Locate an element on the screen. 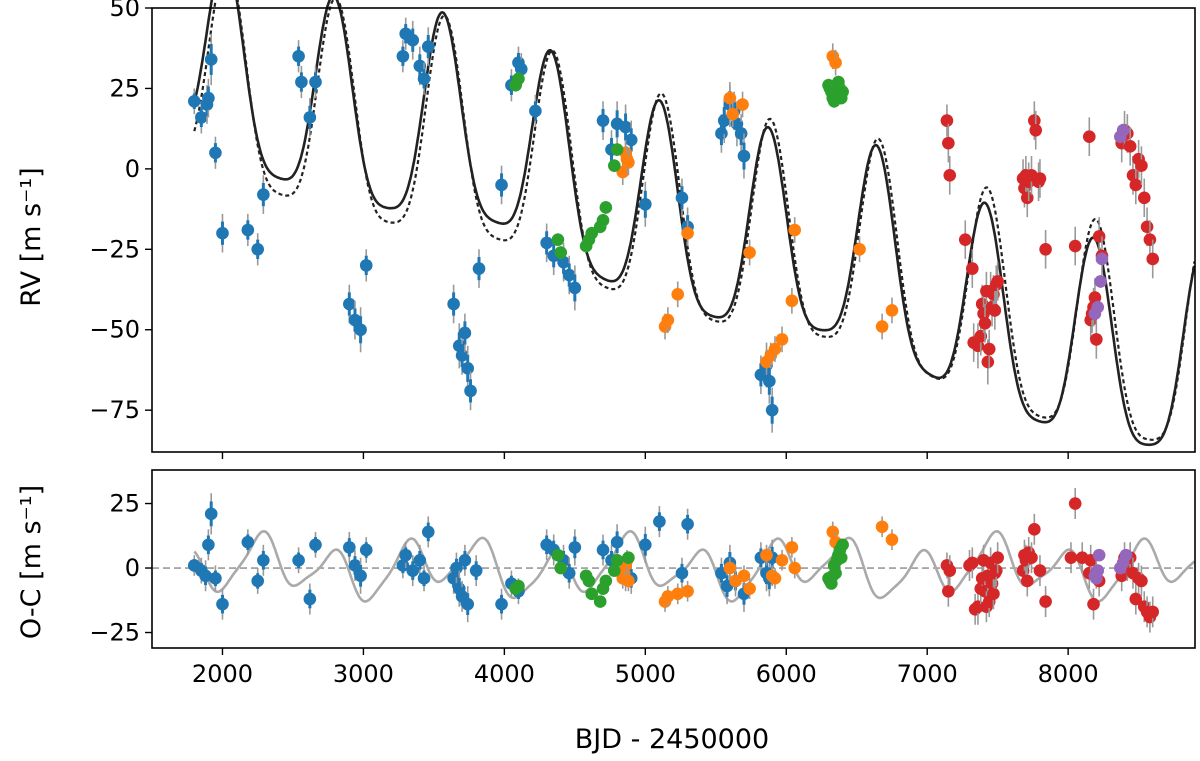  y-tick-label: 50 is located at coordinates (124, 11).